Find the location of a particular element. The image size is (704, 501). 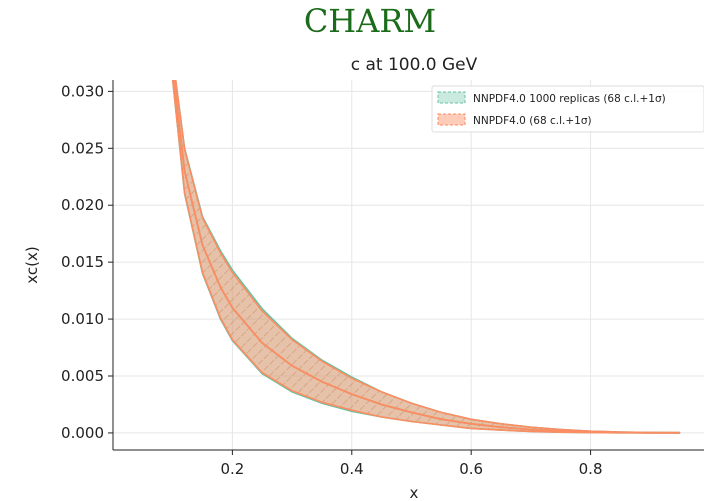

x-tick-label: 0.8 is located at coordinates (591, 469).